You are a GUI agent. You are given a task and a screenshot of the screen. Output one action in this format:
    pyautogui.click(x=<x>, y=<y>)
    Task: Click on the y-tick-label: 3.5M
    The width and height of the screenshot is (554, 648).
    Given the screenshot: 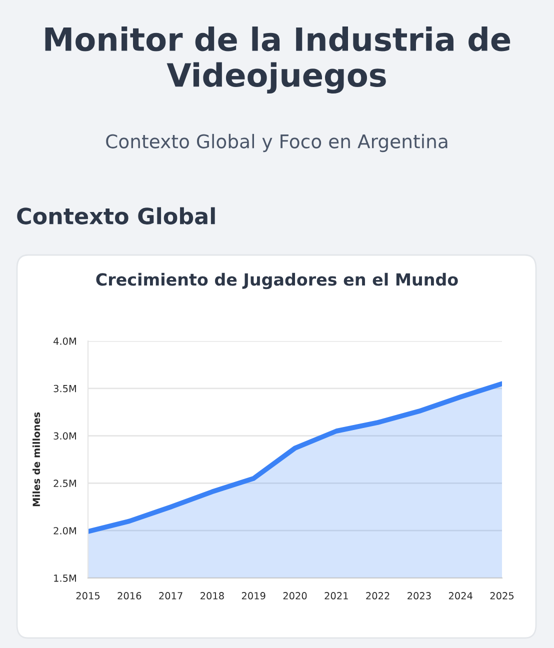 What is the action you would take?
    pyautogui.click(x=65, y=388)
    